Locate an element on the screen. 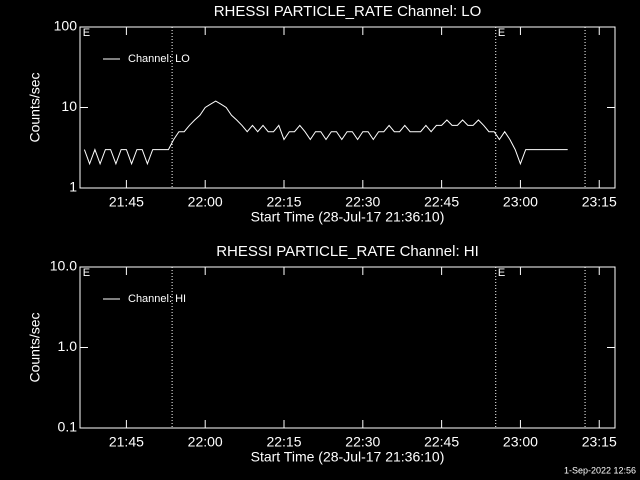  timestamp: 1-Sep-2022 12:56 is located at coordinates (600, 470).